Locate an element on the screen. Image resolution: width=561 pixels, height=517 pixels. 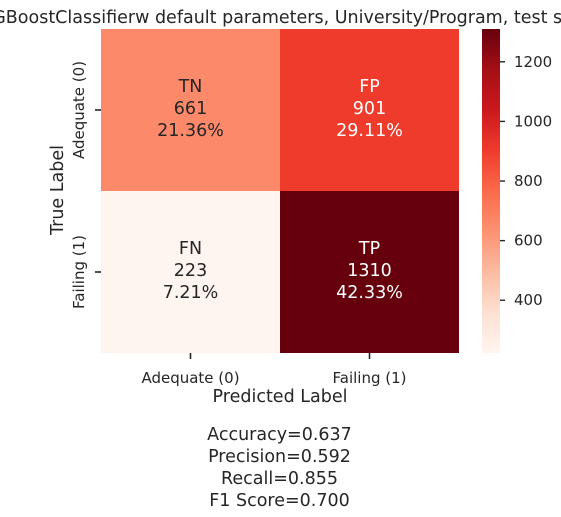
cell-tn-count: 661 is located at coordinates (190, 109).